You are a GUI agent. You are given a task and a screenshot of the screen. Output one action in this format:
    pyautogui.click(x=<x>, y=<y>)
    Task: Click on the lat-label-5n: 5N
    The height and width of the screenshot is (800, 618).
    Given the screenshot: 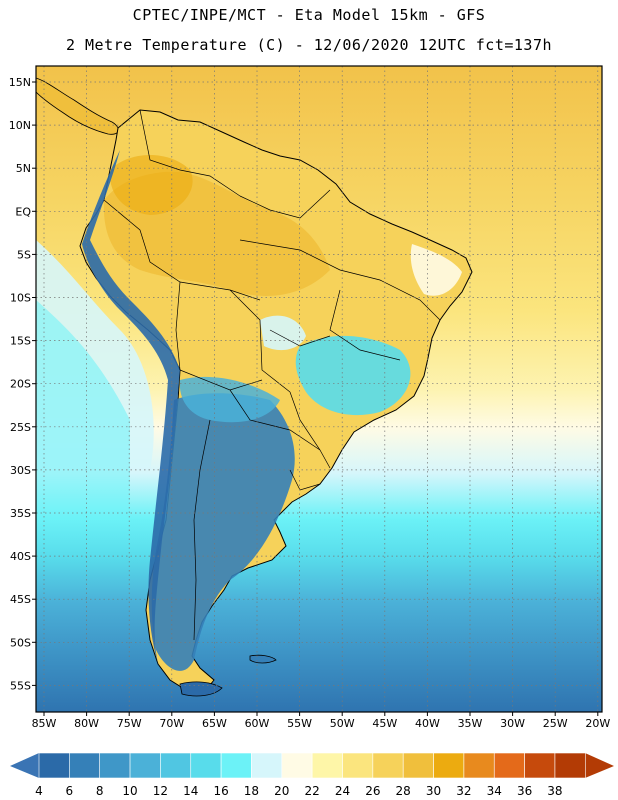 What is the action you would take?
    pyautogui.click(x=23, y=168)
    